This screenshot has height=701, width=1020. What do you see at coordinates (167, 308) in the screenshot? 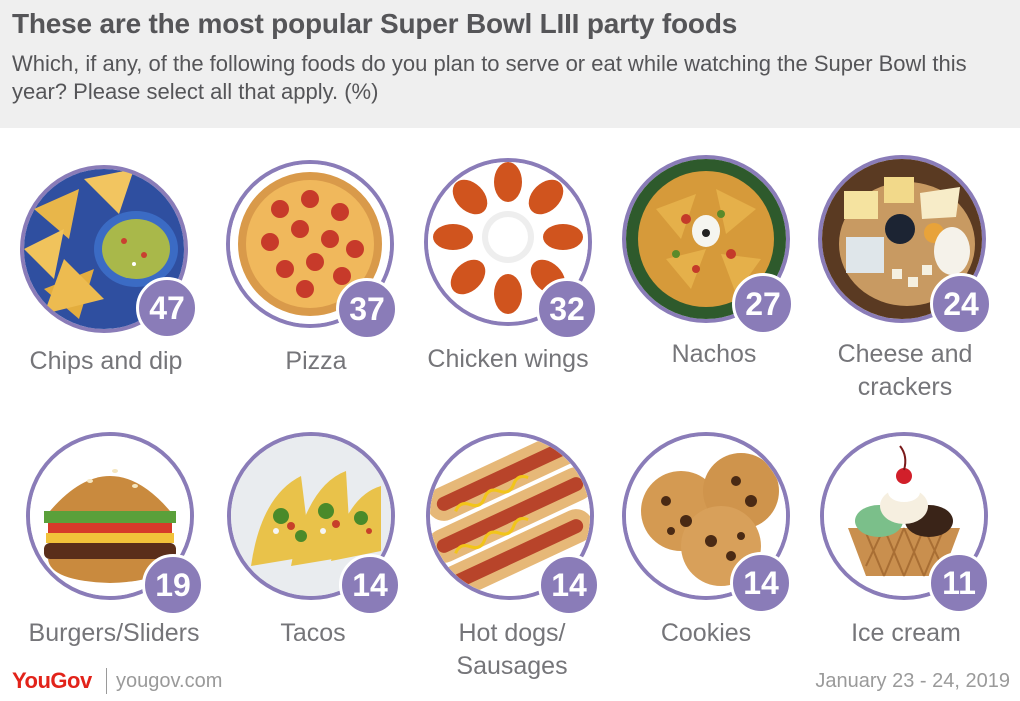
I see `value-badge: 47` at bounding box center [167, 308].